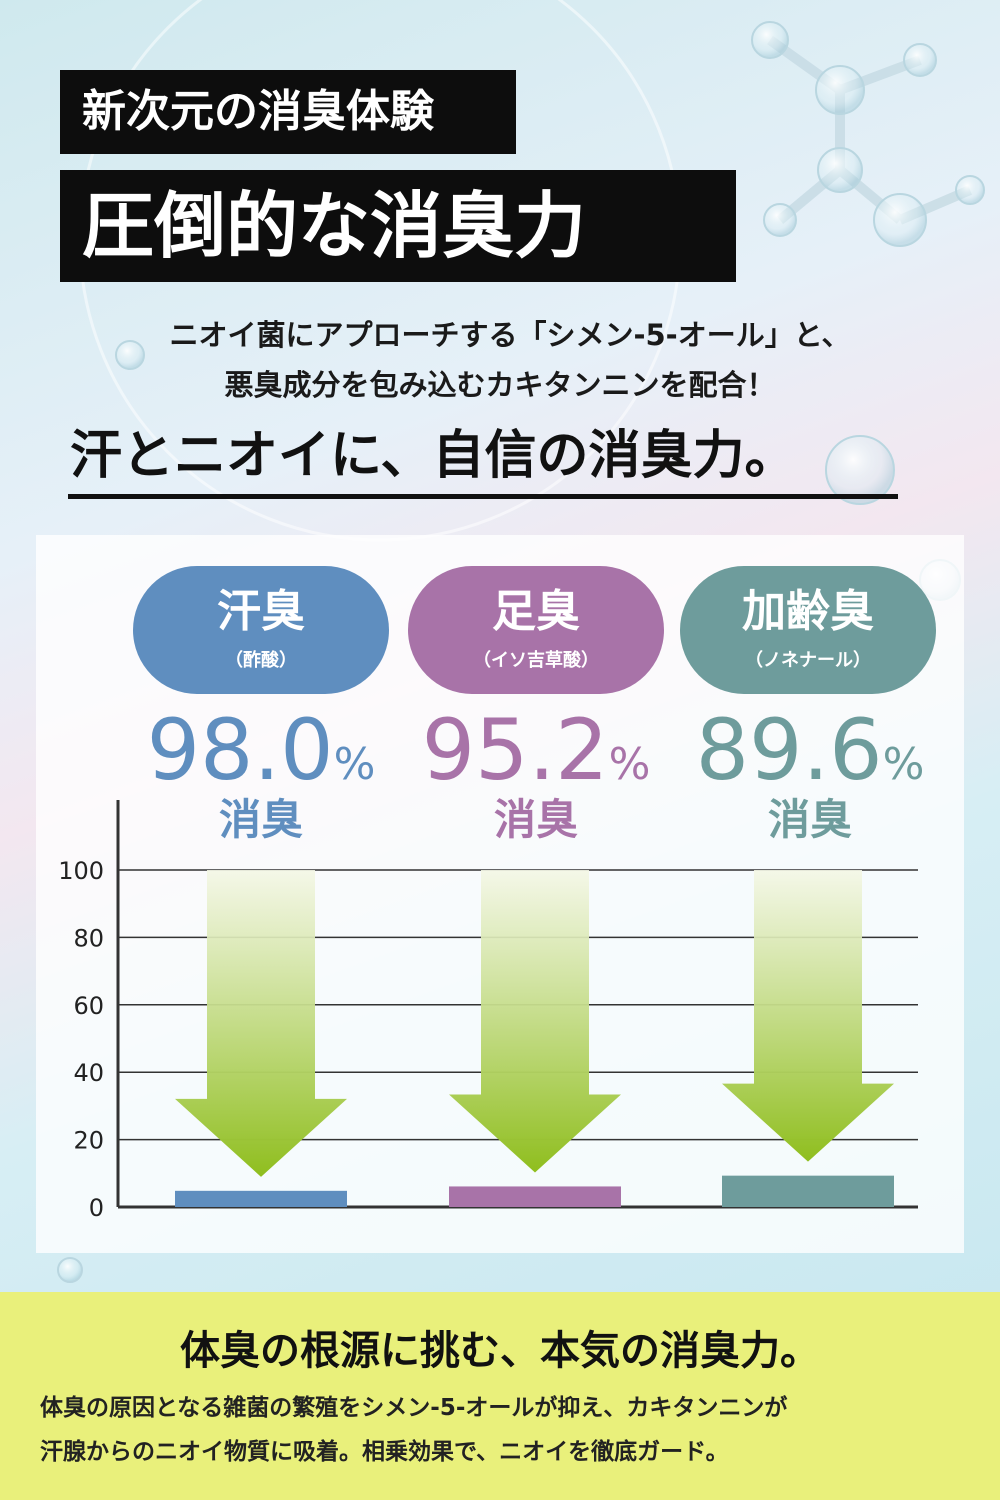  I want to click on intro-line-2: 悪臭成分を包み込むカキタンニンを配合！, so click(500, 385).